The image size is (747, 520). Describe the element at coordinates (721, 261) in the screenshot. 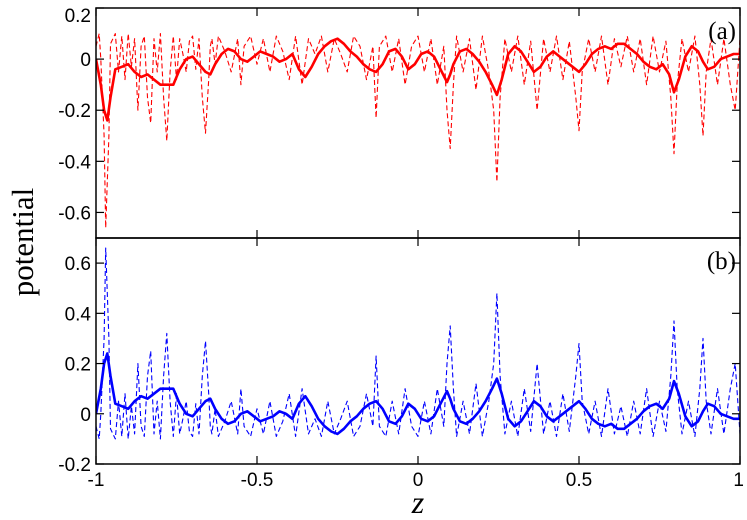

I see `panel-label: (b)` at that location.